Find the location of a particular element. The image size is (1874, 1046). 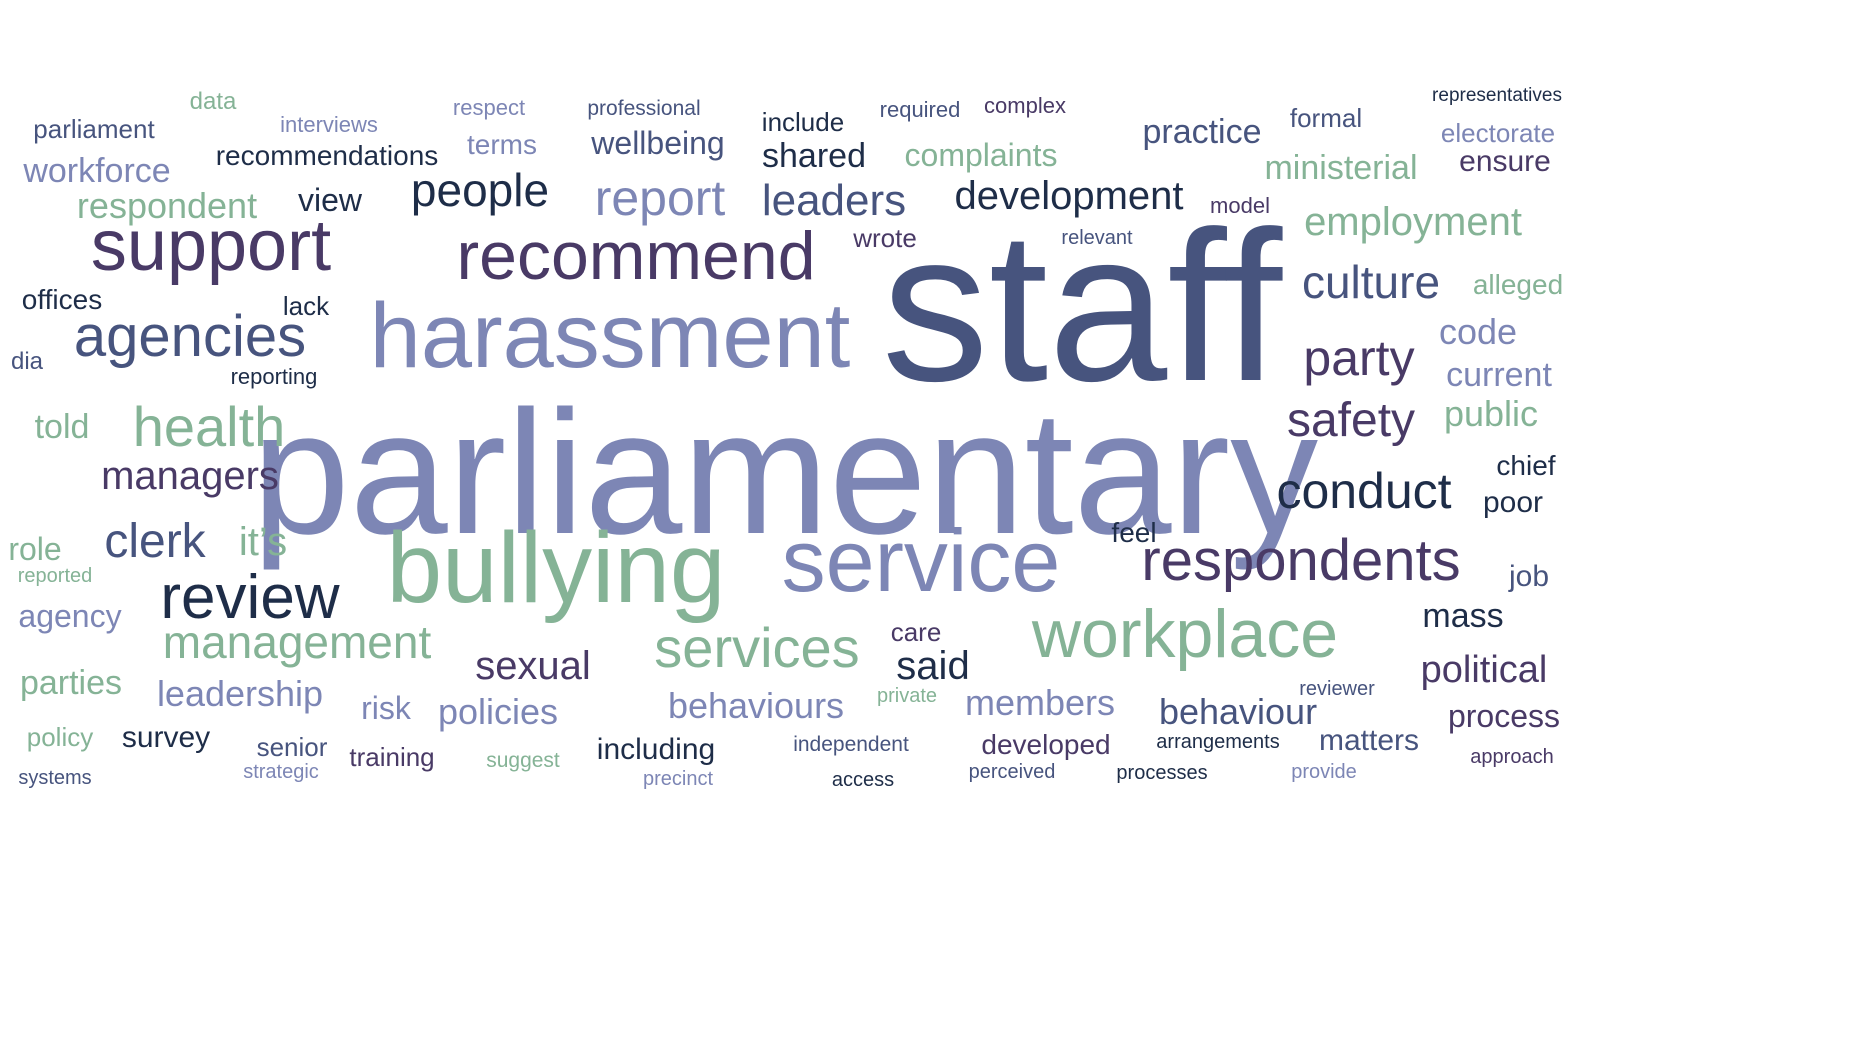

word-parties: parties is located at coordinates (71, 683).